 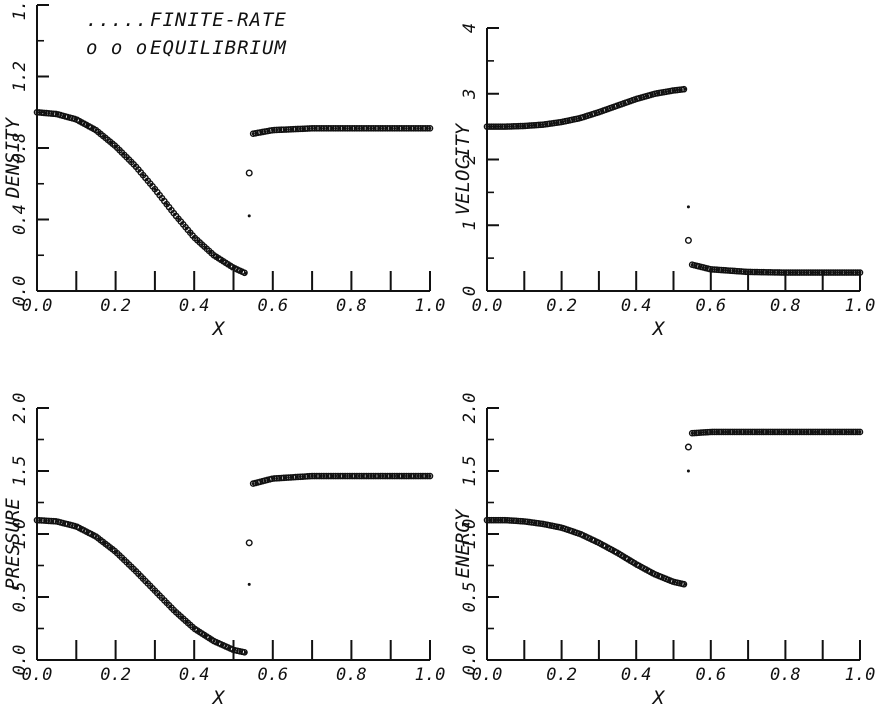 I want to click on density-x-tick-label: 0.6, so click(x=272, y=306).